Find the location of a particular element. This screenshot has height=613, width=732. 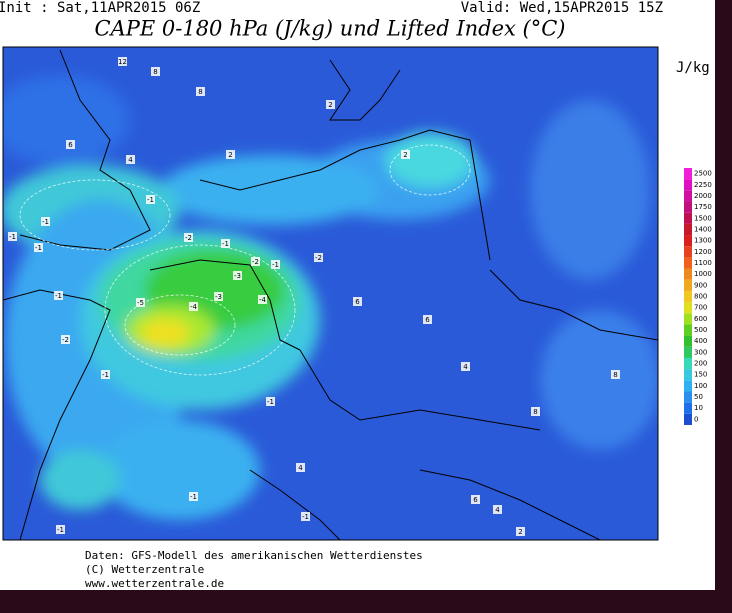

lifted-index-label: 12 is located at coordinates (122, 62).